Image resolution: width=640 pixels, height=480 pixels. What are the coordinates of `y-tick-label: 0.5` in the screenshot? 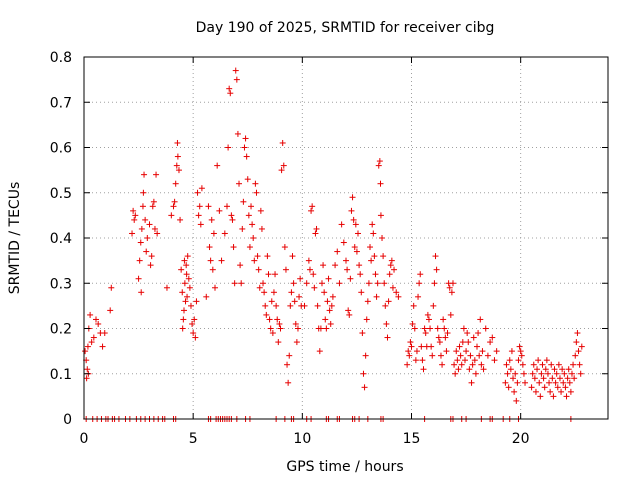 It's located at (61, 194).